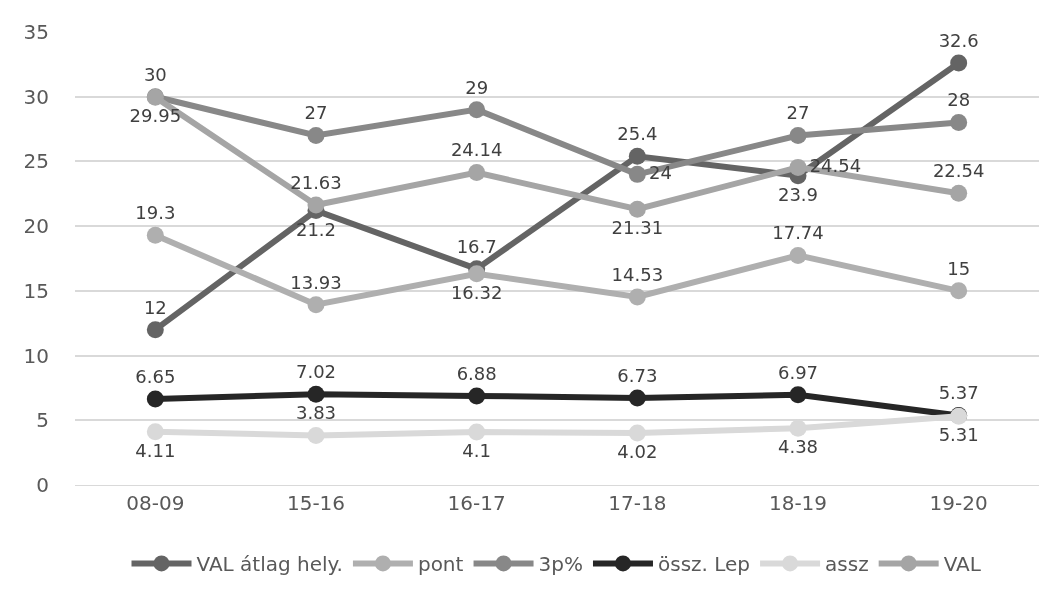 This screenshot has width=1054, height=603. What do you see at coordinates (958, 393) in the screenshot?
I see `data-label: 5.37` at bounding box center [958, 393].